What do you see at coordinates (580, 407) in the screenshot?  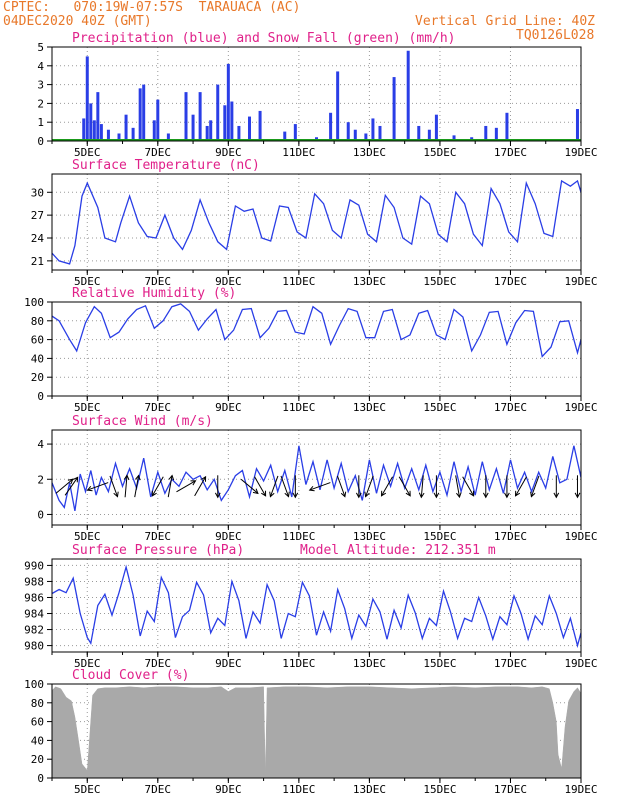 I see `rh-xtick-label: 19DEC` at bounding box center [580, 407].